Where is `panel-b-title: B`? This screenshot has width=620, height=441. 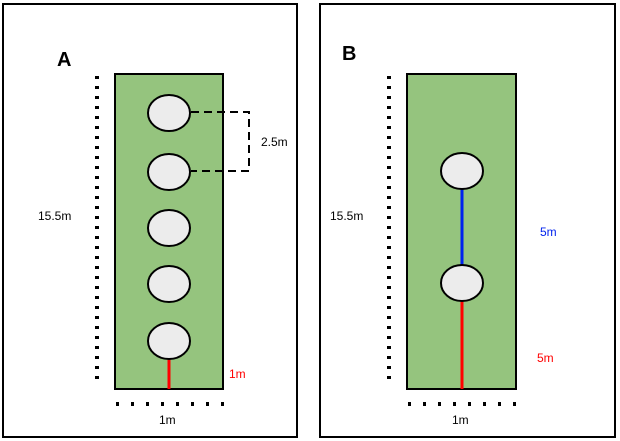 panel-b-title: B is located at coordinates (349, 54).